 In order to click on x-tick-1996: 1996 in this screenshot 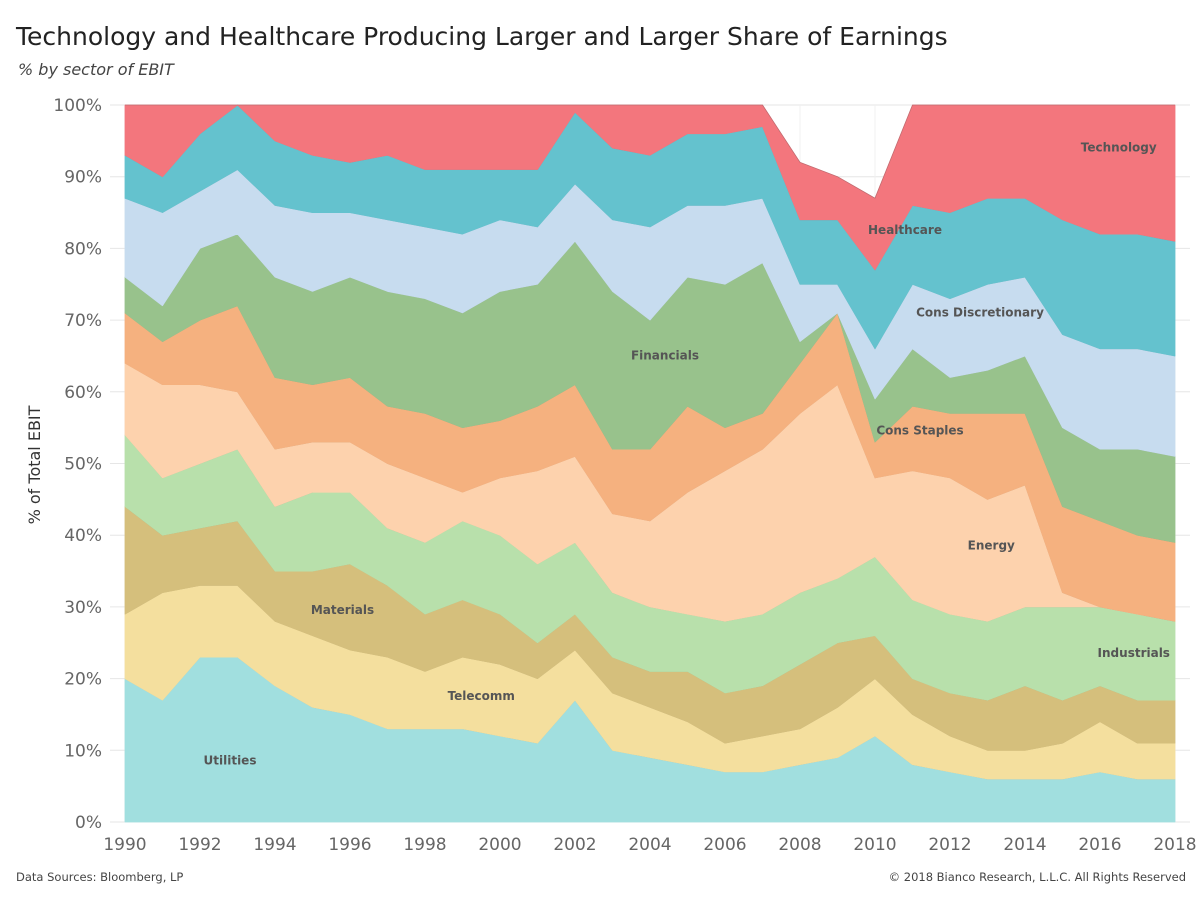, I will do `click(349, 845)`.